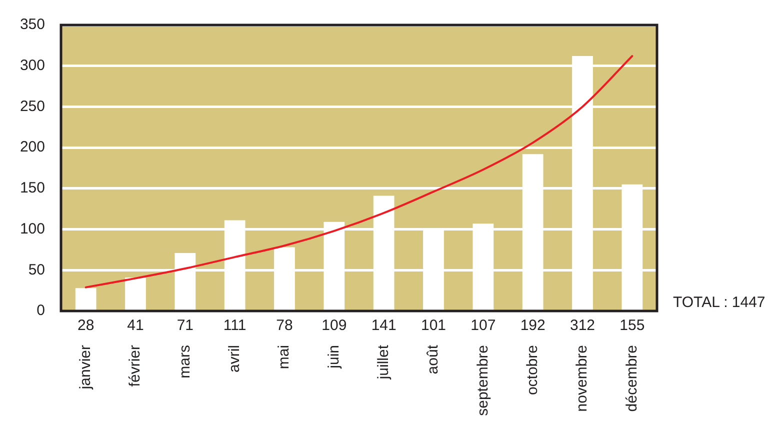 The image size is (775, 426). What do you see at coordinates (631, 378) in the screenshot?
I see `x-tick-label: décembre` at bounding box center [631, 378].